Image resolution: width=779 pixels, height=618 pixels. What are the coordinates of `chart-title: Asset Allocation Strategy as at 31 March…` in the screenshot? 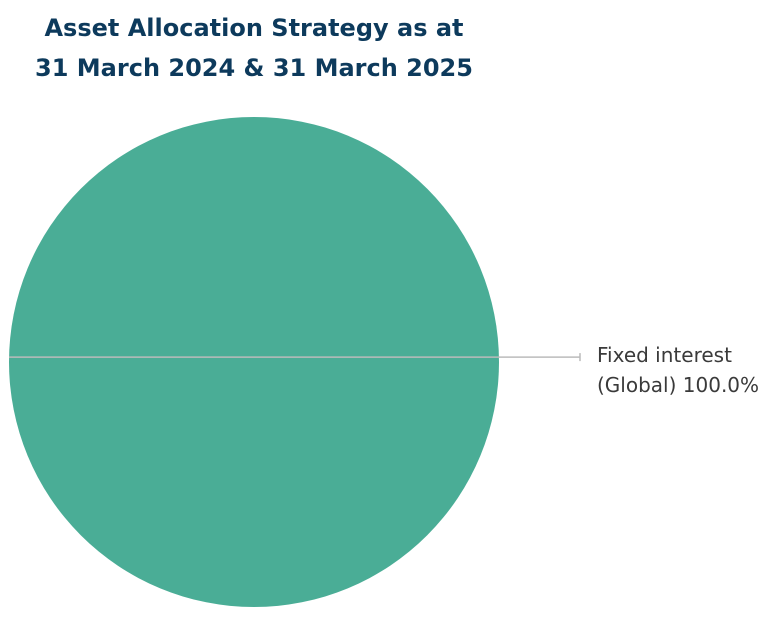 It's located at (254, 48).